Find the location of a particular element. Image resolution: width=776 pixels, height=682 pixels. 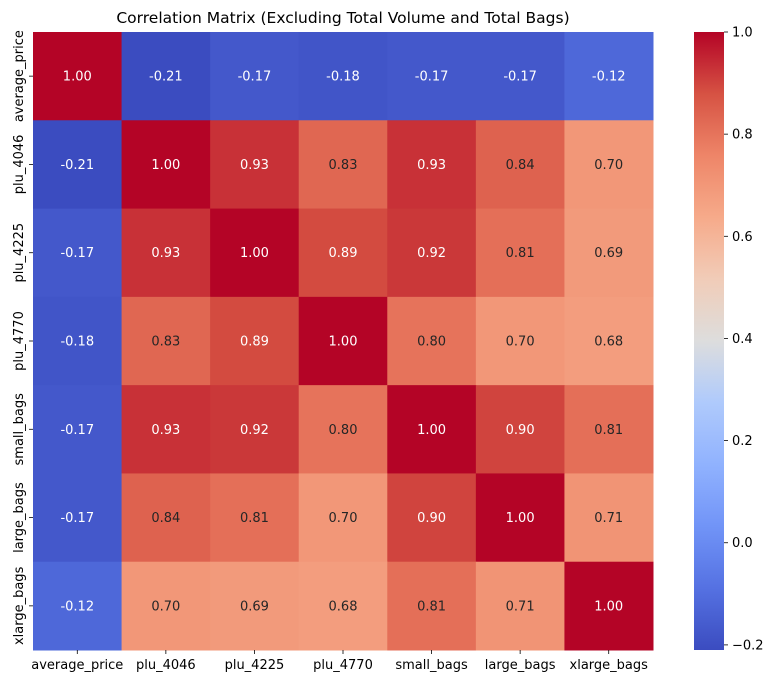

x-tick-label: plu_4046 is located at coordinates (166, 665).